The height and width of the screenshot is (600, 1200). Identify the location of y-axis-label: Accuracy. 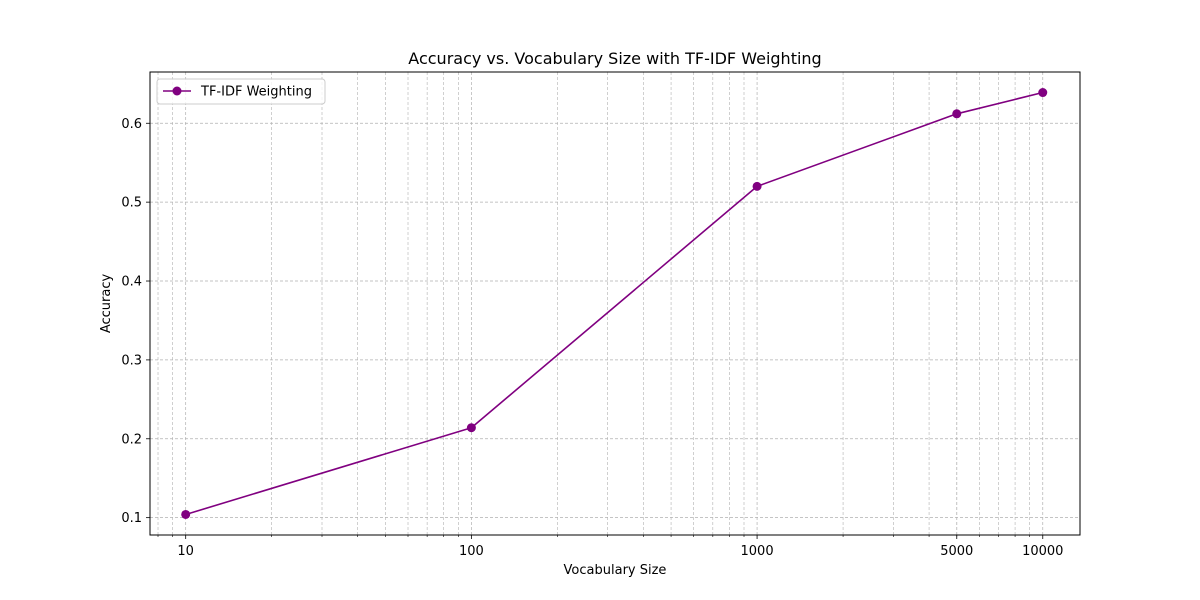
(106, 304).